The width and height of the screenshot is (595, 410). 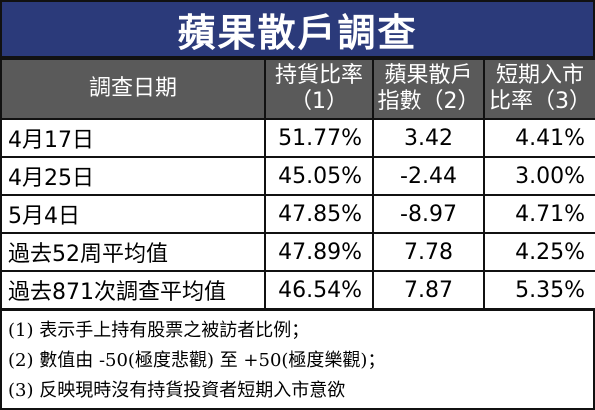 I want to click on header-shortterm-ratio: 短期入市 比率（3）, so click(x=539, y=89).